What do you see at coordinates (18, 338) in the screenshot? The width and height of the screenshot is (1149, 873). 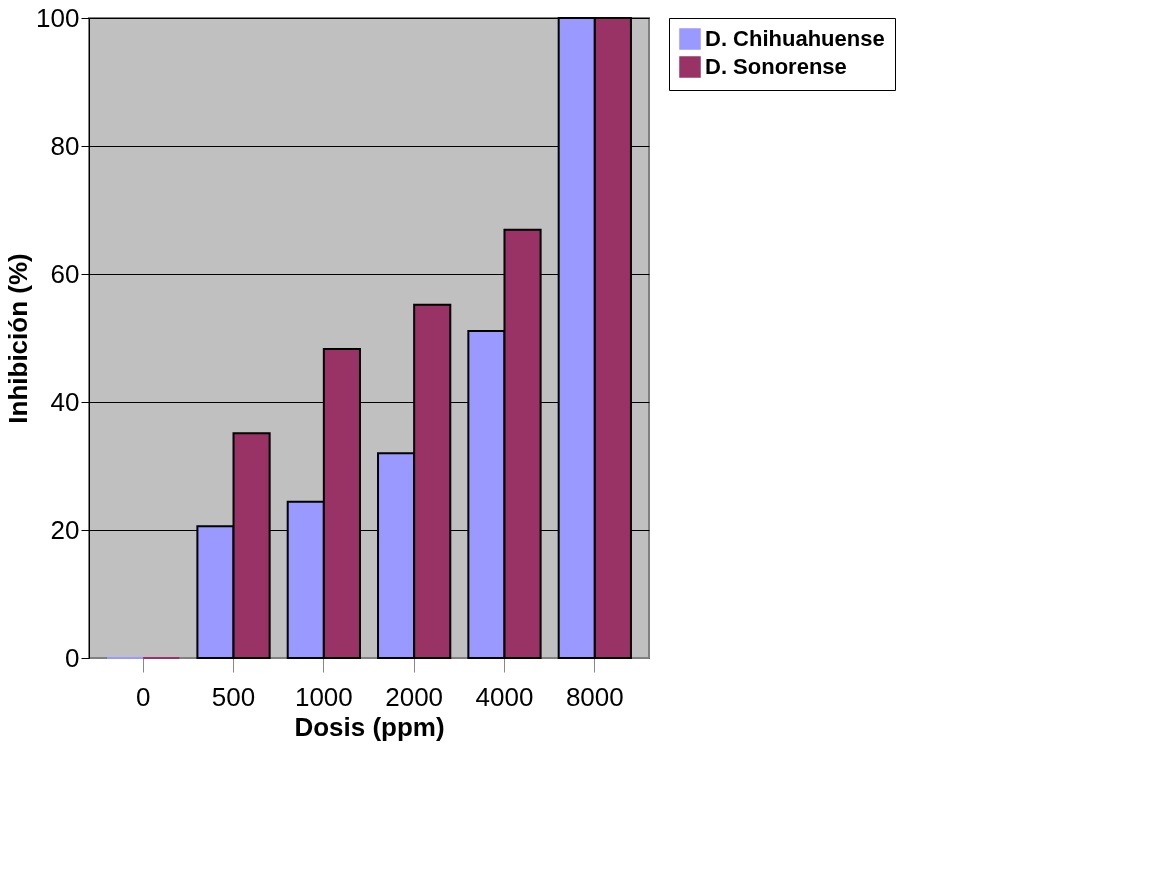 I see `y-axis-title: Inhibición (%)` at bounding box center [18, 338].